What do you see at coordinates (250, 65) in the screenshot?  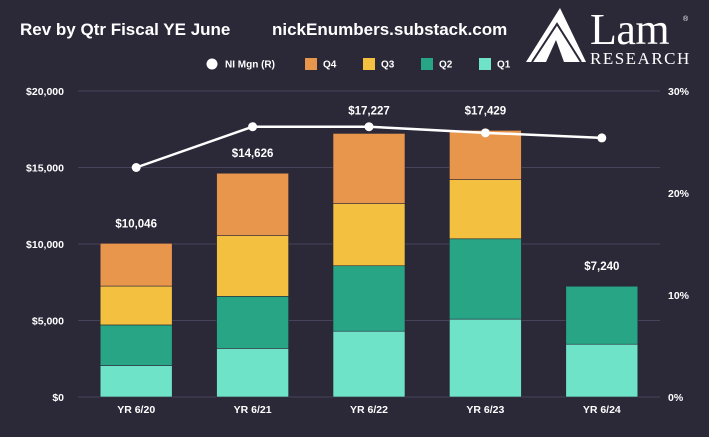 I see `legend-label: NI Mgn (R)` at bounding box center [250, 65].